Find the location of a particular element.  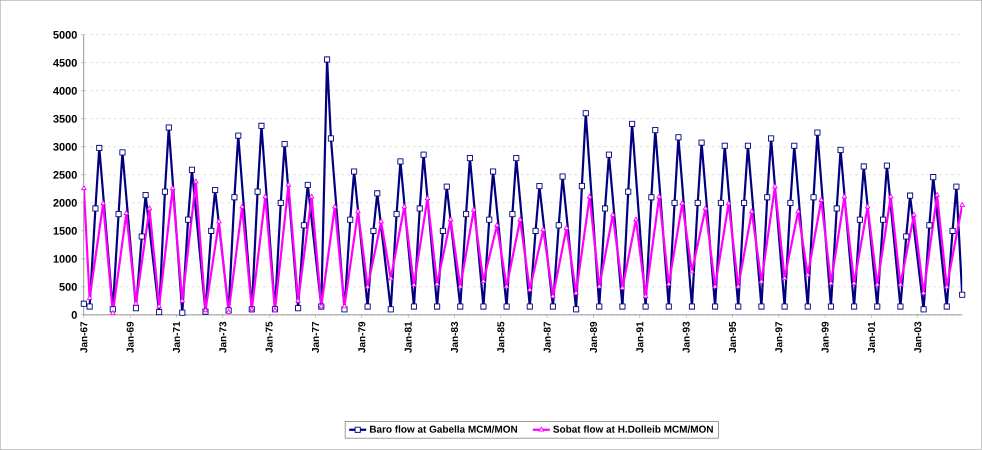

legend-label: Baro flow at Gabella MCM/MON is located at coordinates (444, 429).